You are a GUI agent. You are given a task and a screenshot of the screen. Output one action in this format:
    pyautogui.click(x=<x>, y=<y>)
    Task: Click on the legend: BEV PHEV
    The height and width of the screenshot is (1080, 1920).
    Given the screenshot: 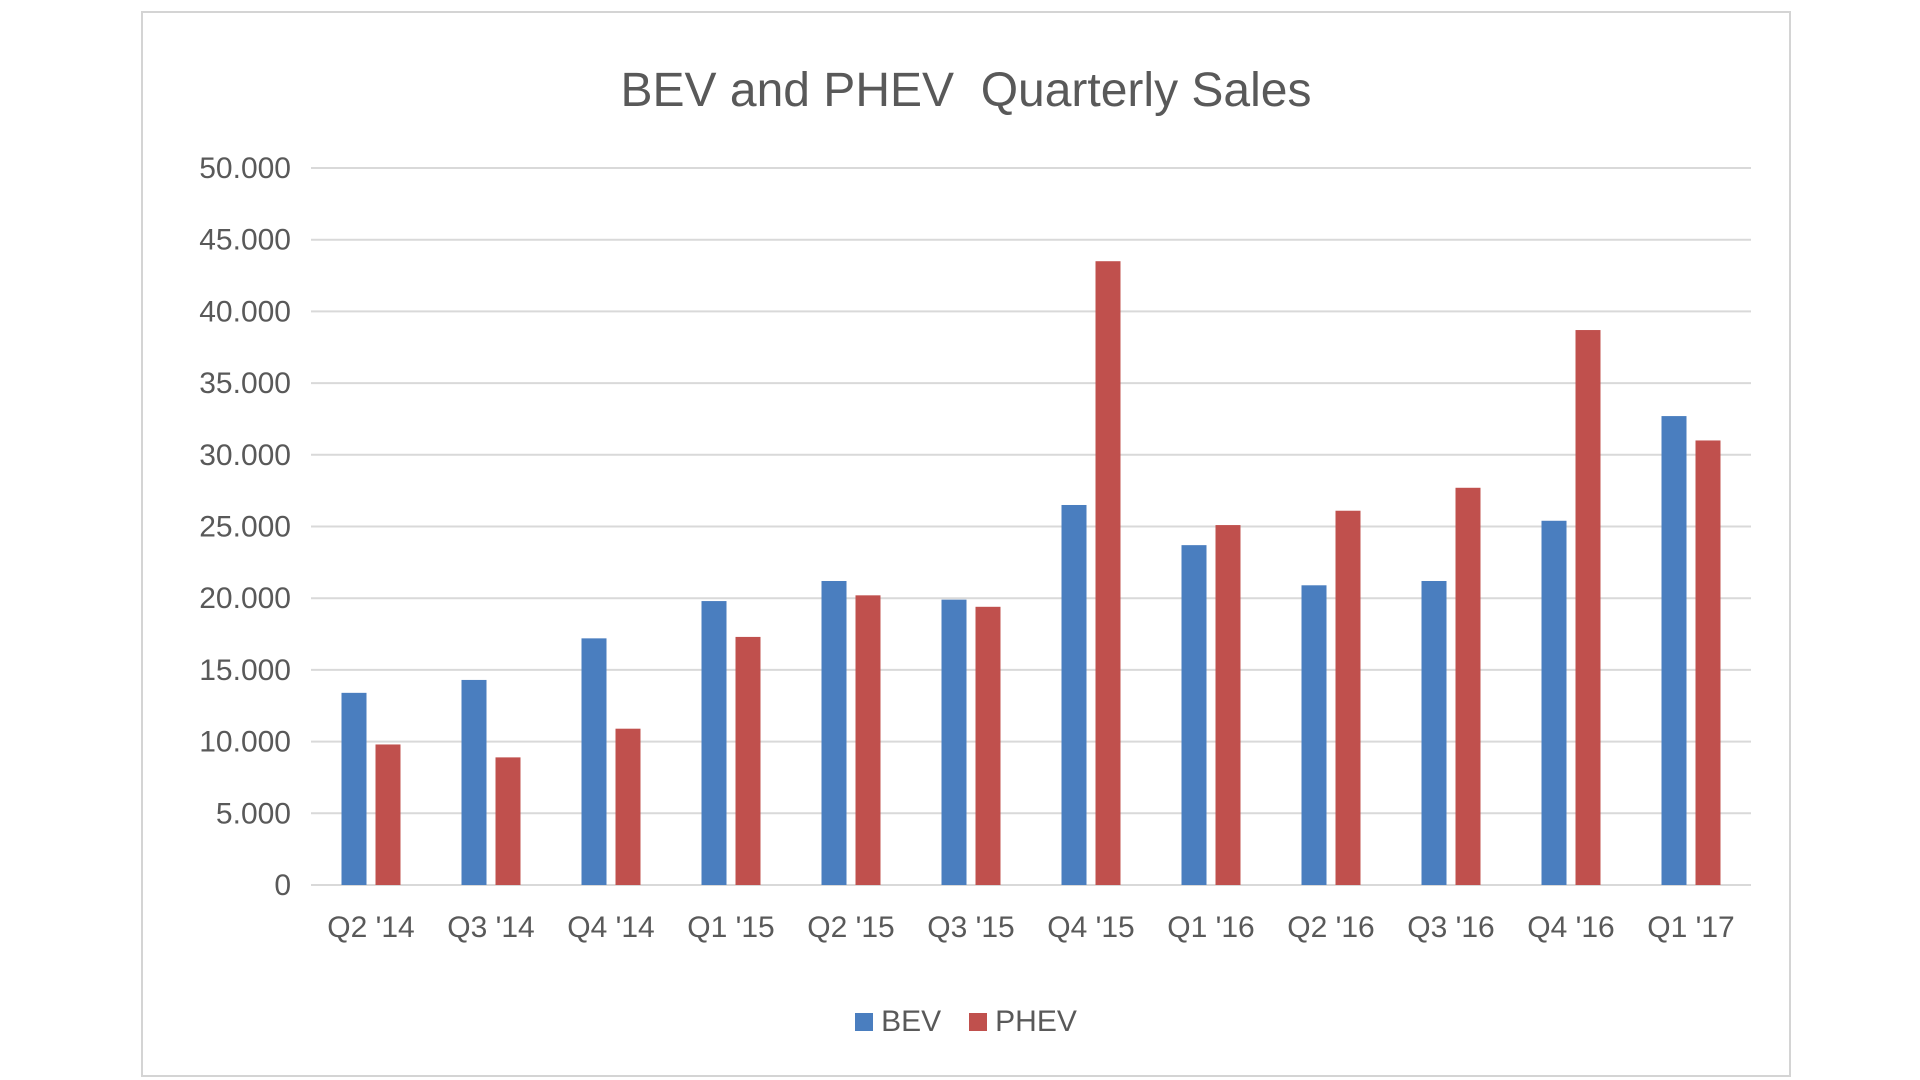 What is the action you would take?
    pyautogui.click(x=966, y=1022)
    